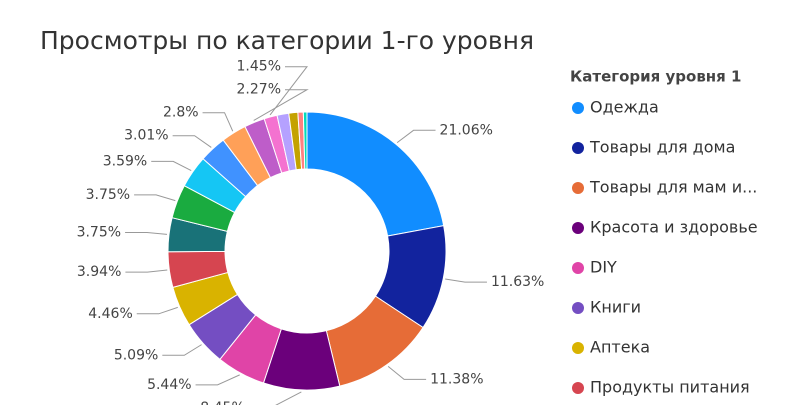 The height and width of the screenshot is (405, 794). I want to click on data-label: 3.59%, so click(125, 161).